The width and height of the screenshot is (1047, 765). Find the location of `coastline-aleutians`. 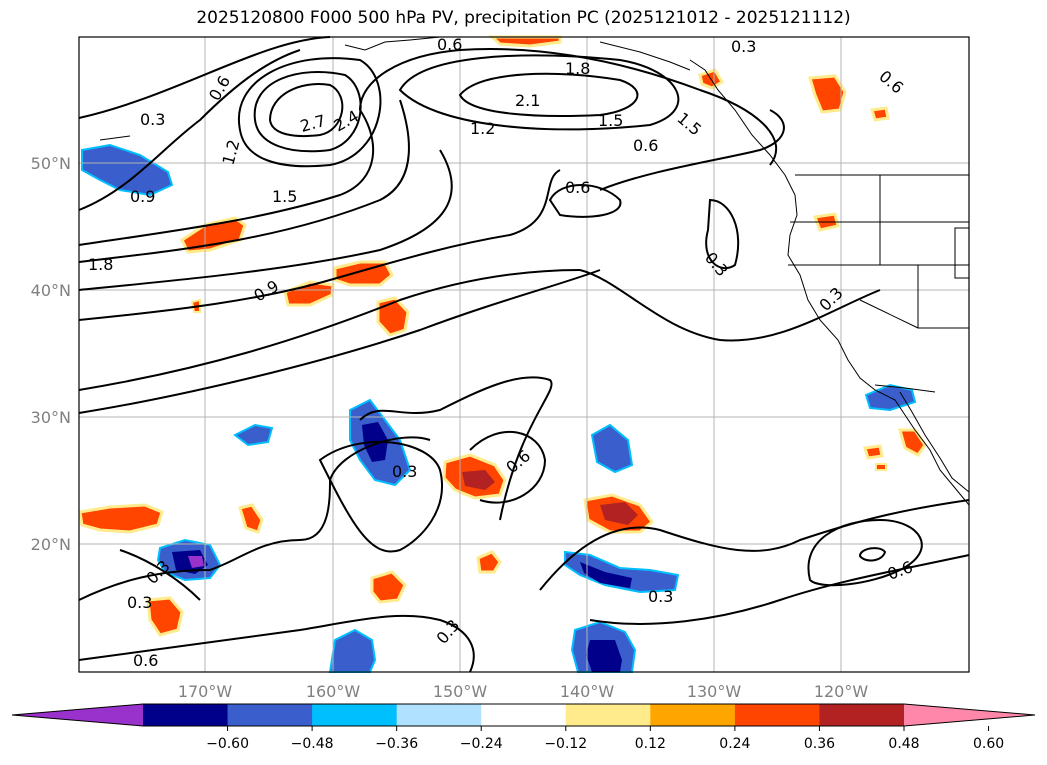

coastline-aleutians is located at coordinates (115, 138).